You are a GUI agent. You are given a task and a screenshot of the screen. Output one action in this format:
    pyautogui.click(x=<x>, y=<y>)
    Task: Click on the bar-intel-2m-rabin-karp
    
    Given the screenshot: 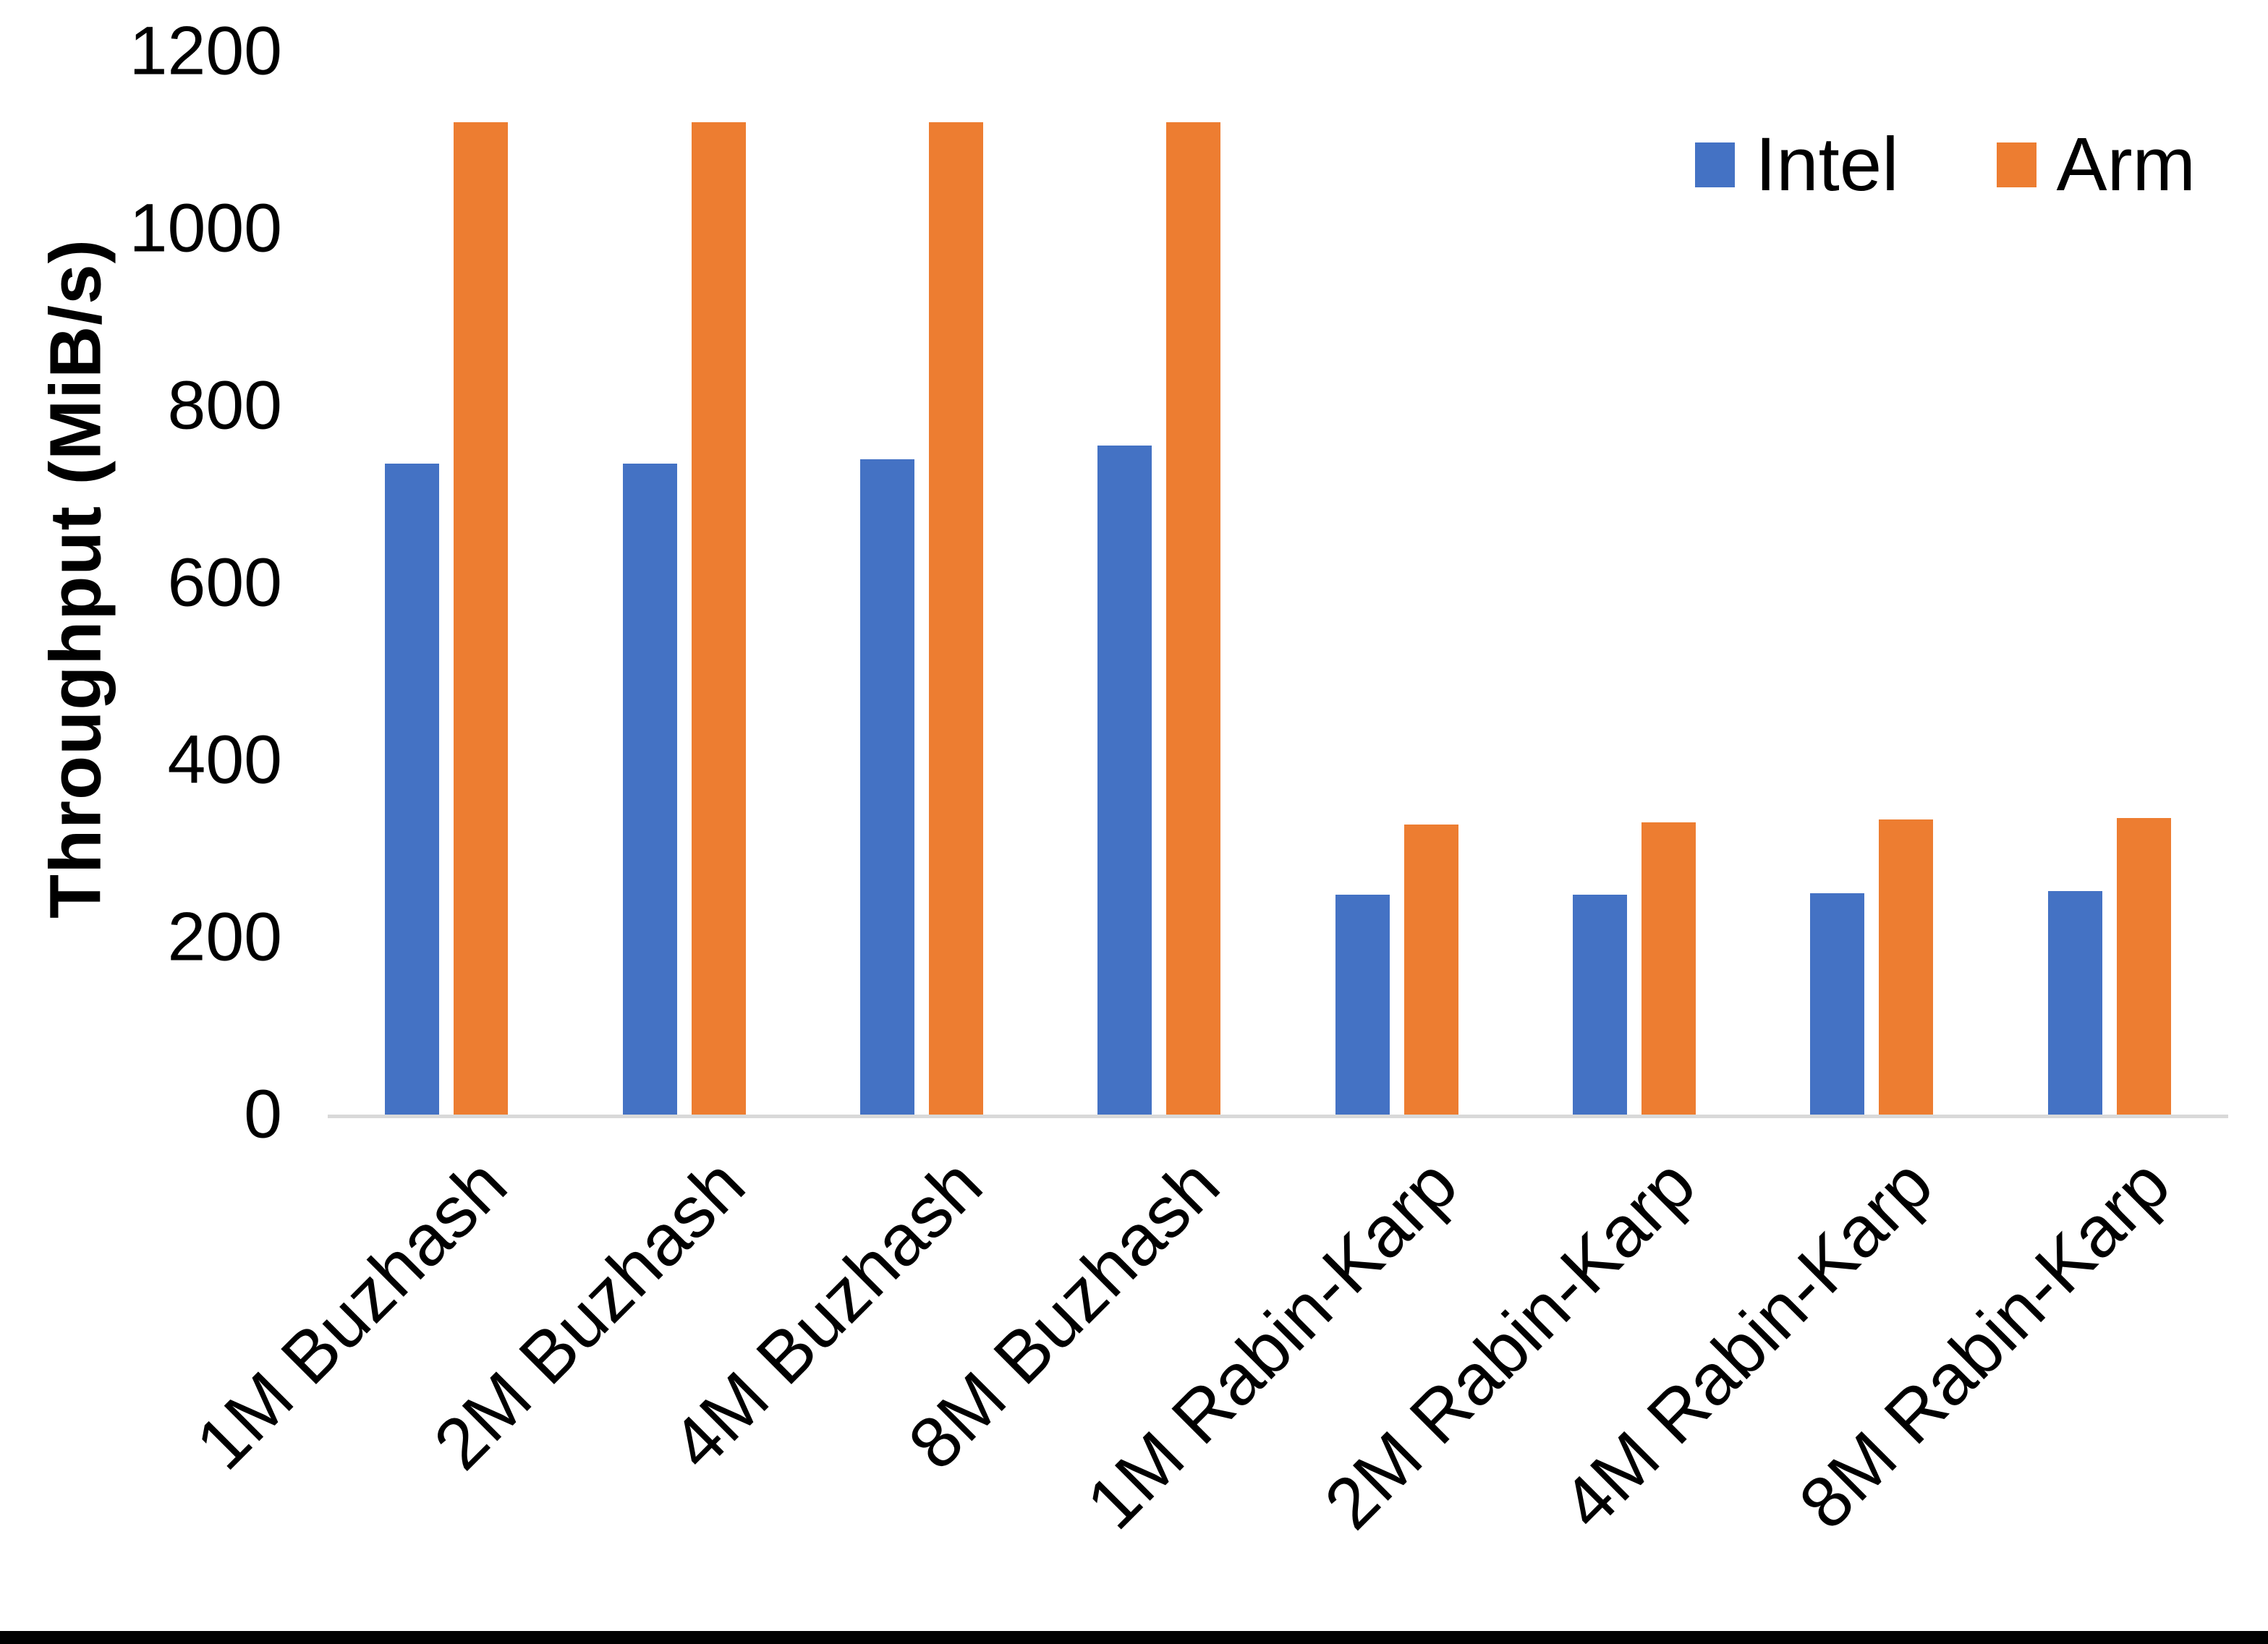 What is the action you would take?
    pyautogui.click(x=1600, y=1005)
    